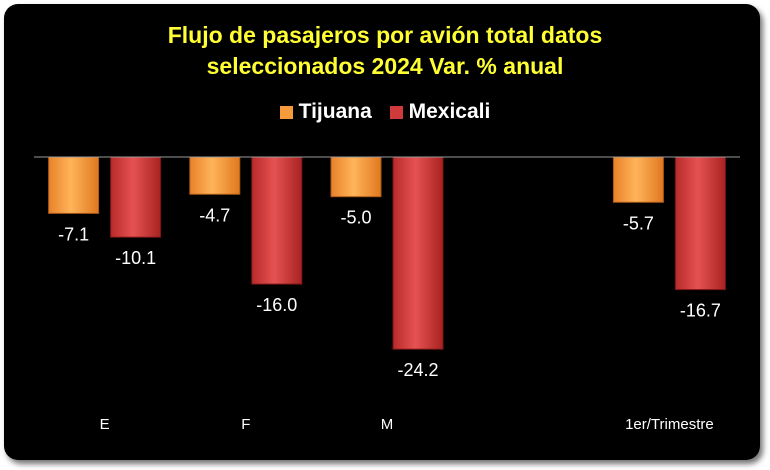  I want to click on data-label-mexicali: -10.1, so click(135, 258).